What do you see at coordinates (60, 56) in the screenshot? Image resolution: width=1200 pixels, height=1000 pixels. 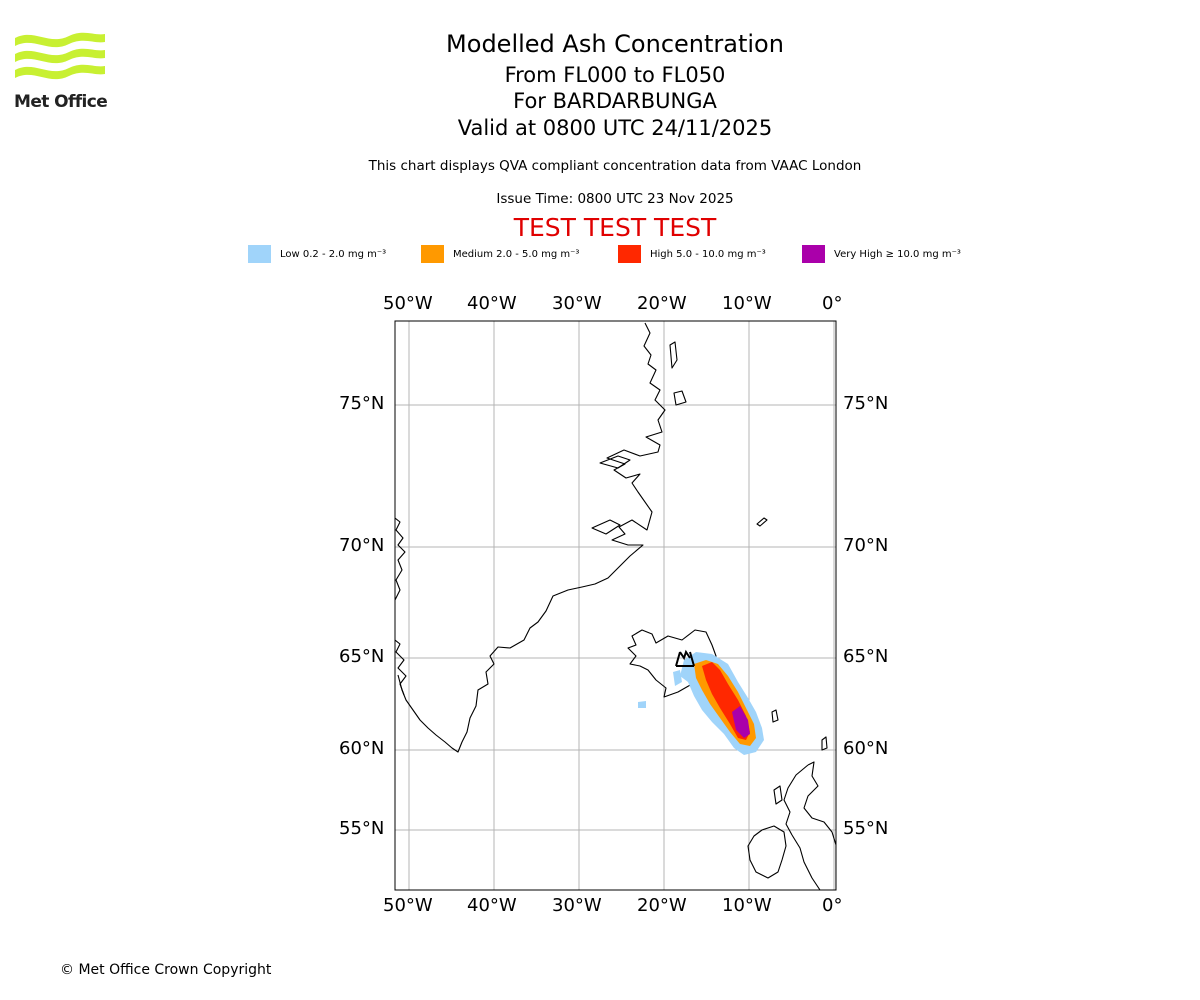 I see `wave-logo-icon` at bounding box center [60, 56].